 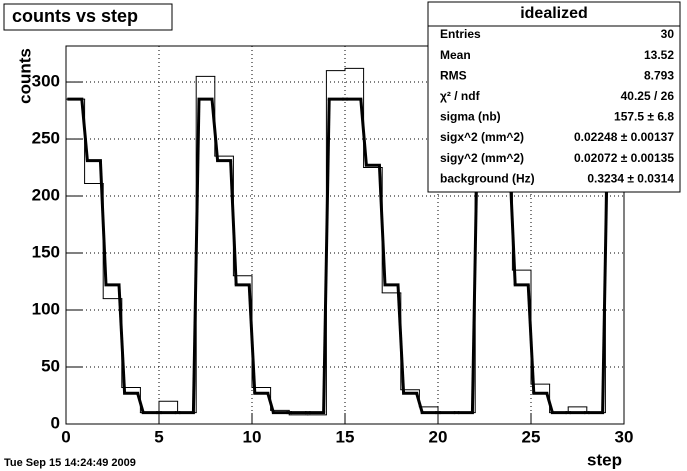 I want to click on x-tick-label: 0, so click(x=65, y=436).